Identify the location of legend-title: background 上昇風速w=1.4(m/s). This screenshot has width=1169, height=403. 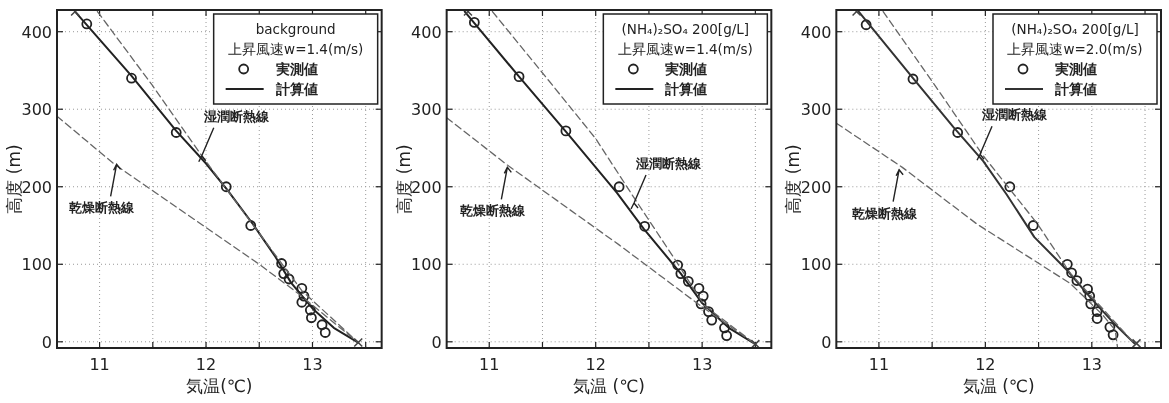
(296, 39).